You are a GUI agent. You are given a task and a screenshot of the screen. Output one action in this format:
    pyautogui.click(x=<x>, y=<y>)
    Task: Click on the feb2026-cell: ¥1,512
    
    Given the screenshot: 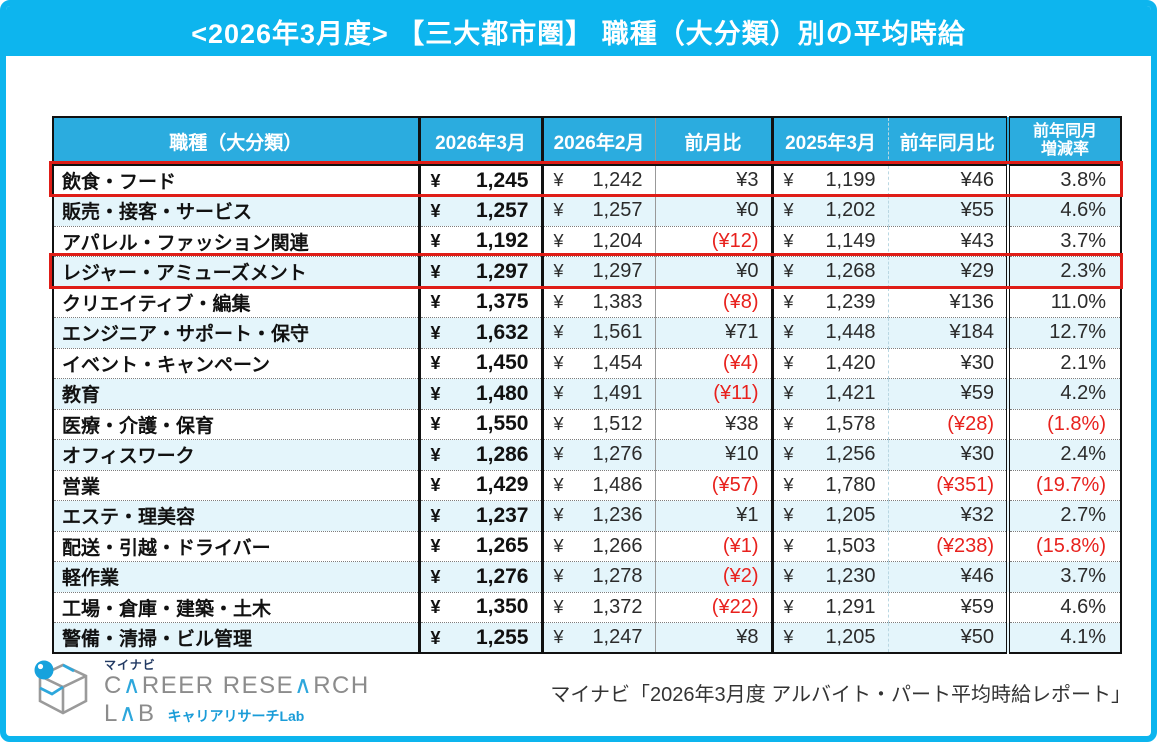 What is the action you would take?
    pyautogui.click(x=597, y=424)
    